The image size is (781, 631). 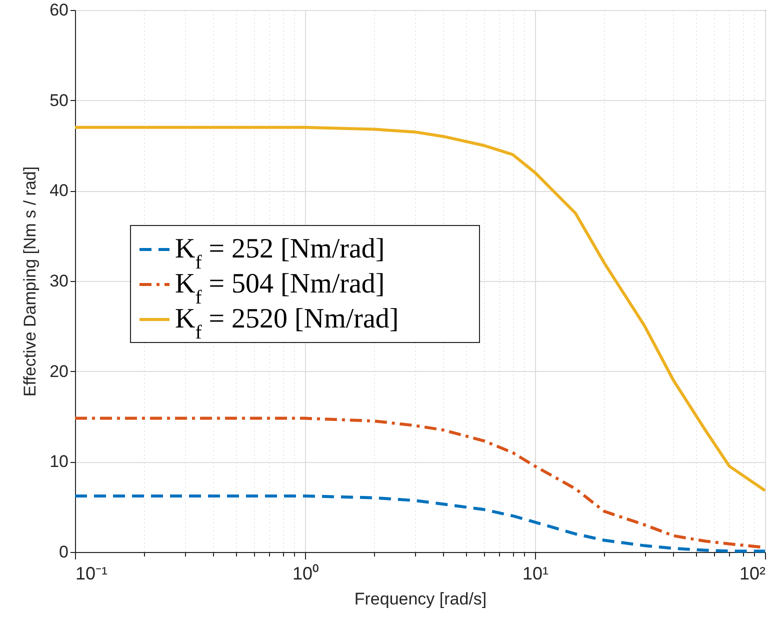 I want to click on y-tick-label: 30, so click(x=59, y=281).